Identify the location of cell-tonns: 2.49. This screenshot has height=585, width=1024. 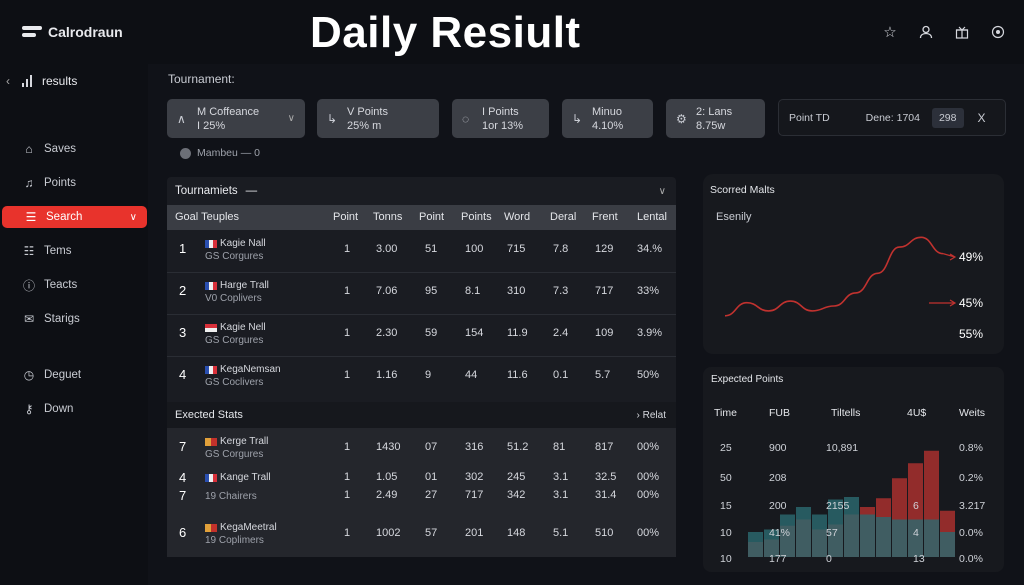
(387, 495).